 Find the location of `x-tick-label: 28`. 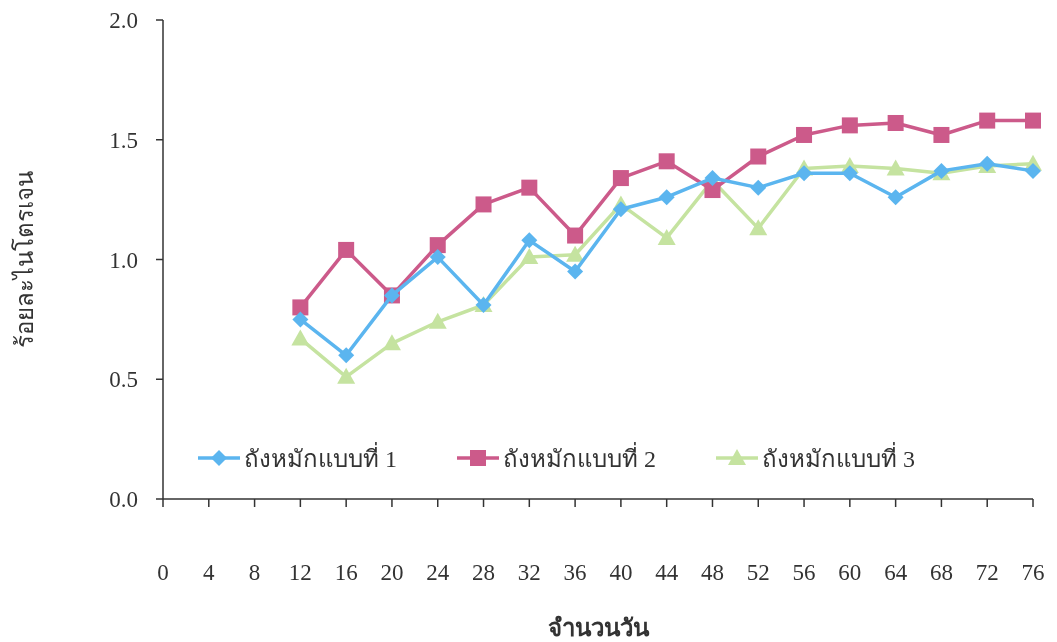

x-tick-label: 28 is located at coordinates (484, 572).